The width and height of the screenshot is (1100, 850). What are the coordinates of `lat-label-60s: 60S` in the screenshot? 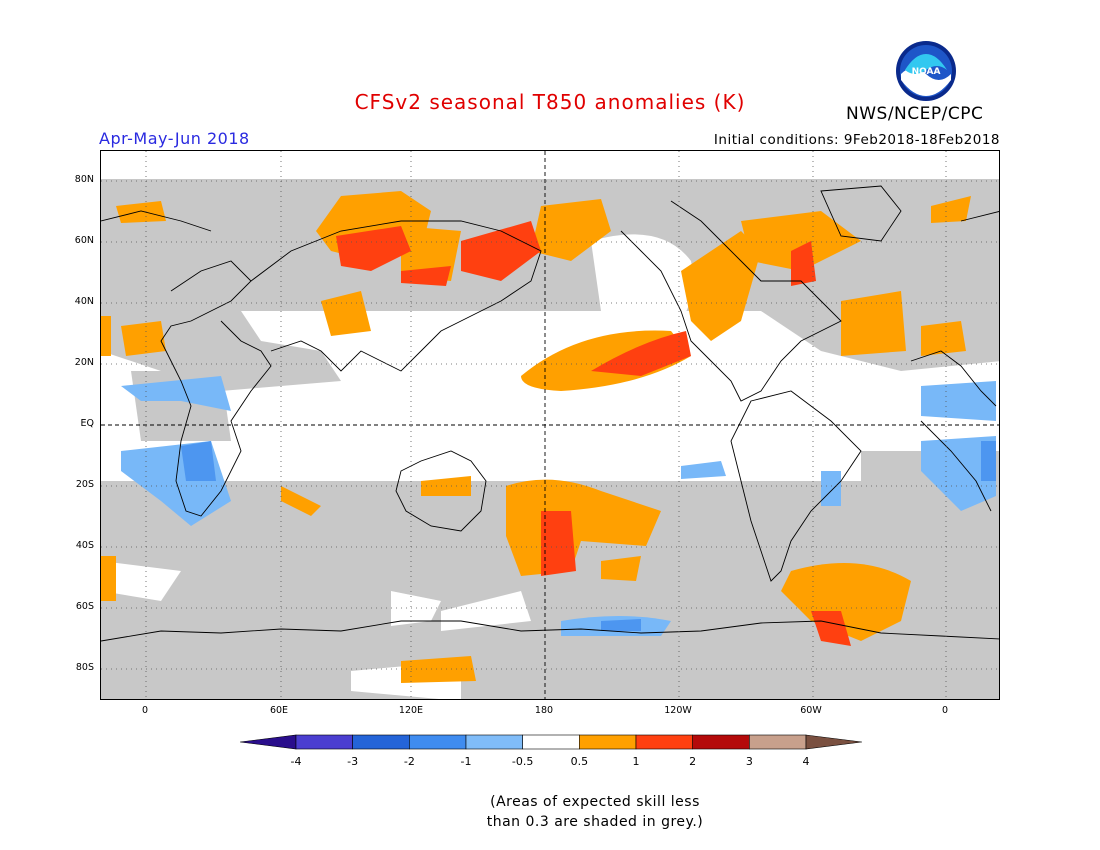 It's located at (84, 606).